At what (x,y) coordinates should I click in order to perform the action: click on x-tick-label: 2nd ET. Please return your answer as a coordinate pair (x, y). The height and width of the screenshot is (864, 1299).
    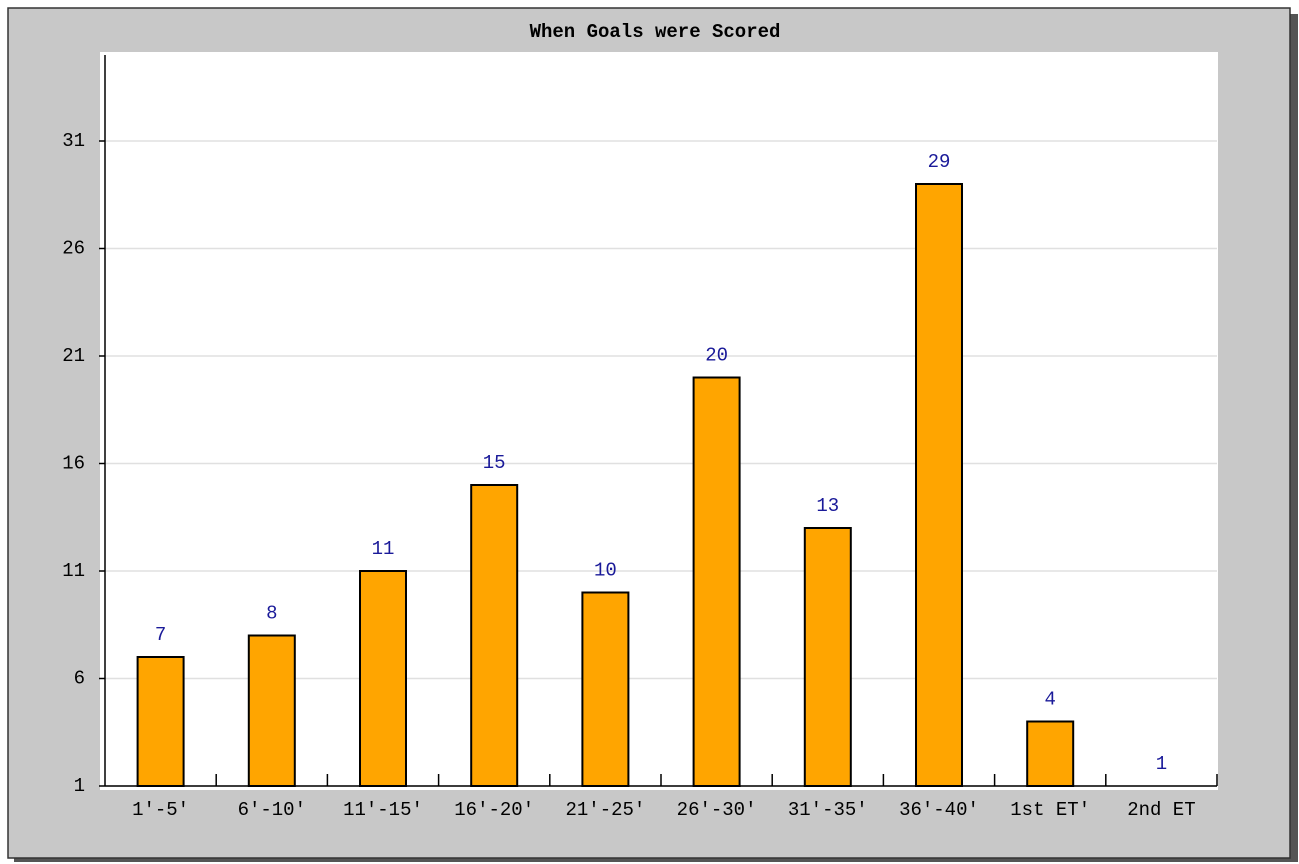
    Looking at the image, I should click on (1161, 810).